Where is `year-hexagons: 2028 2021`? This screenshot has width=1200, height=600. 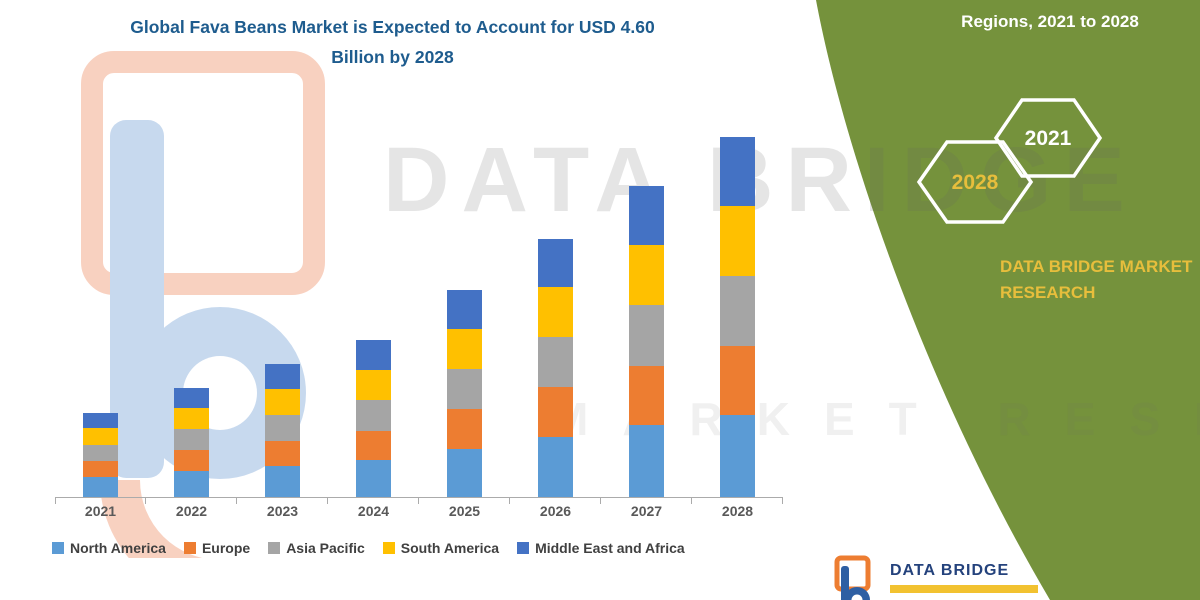 year-hexagons: 2028 2021 is located at coordinates (1009, 161).